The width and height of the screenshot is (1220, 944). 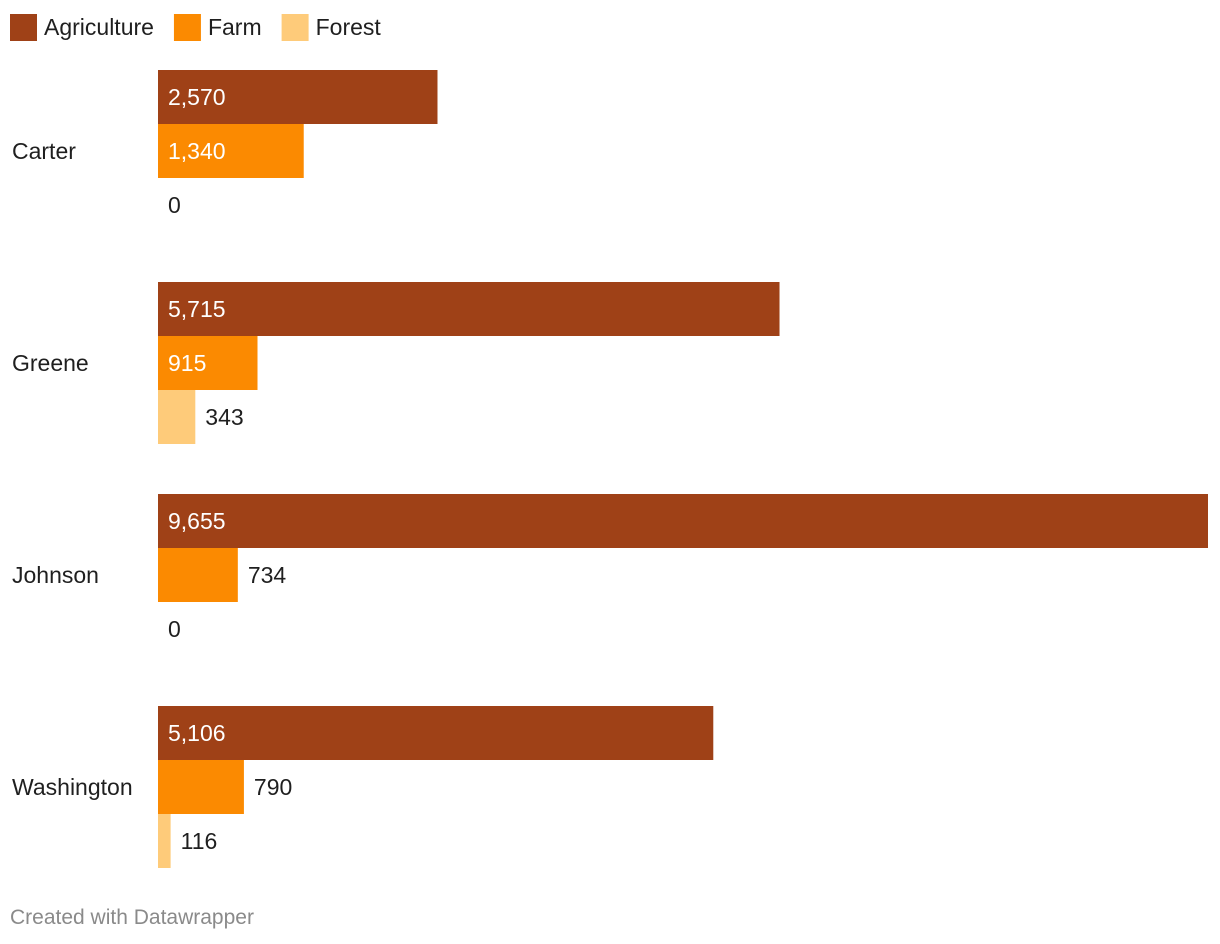 I want to click on value-label-greene-farm: 915, so click(x=187, y=363).